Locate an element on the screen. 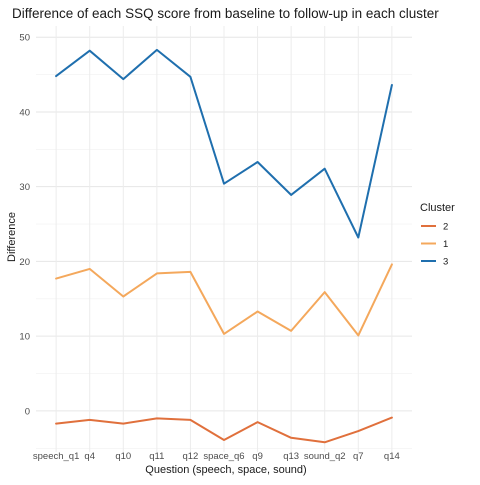  y-tick-label: 10 is located at coordinates (24, 337).